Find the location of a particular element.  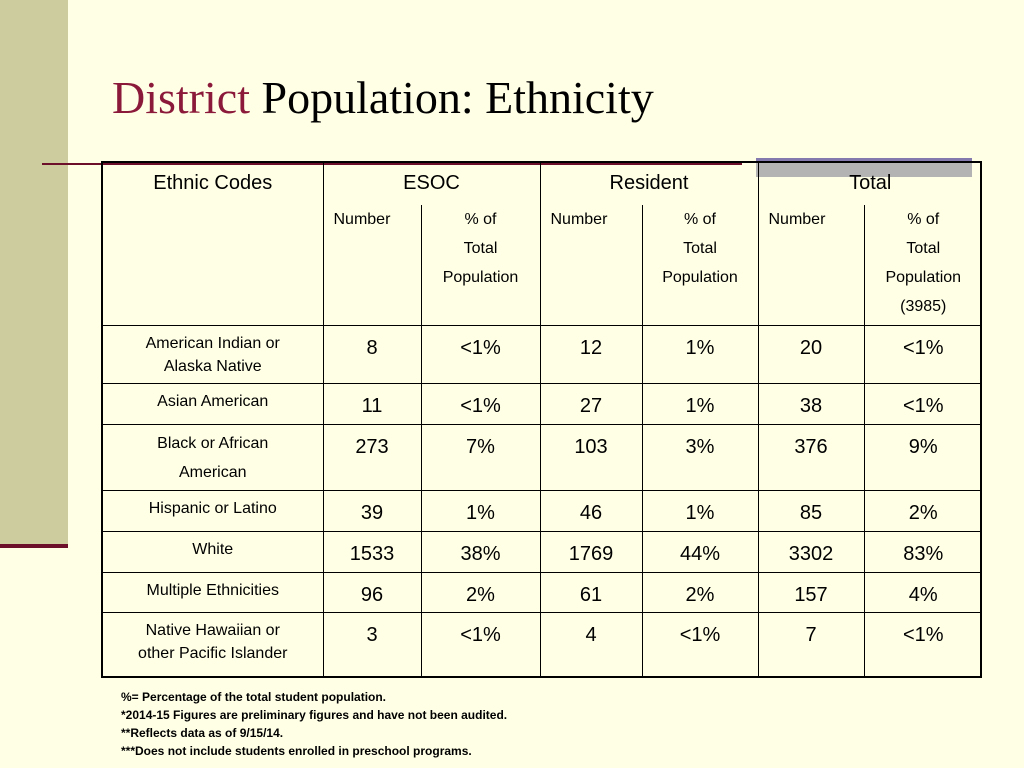

total-number-label: Number is located at coordinates (810, 265).